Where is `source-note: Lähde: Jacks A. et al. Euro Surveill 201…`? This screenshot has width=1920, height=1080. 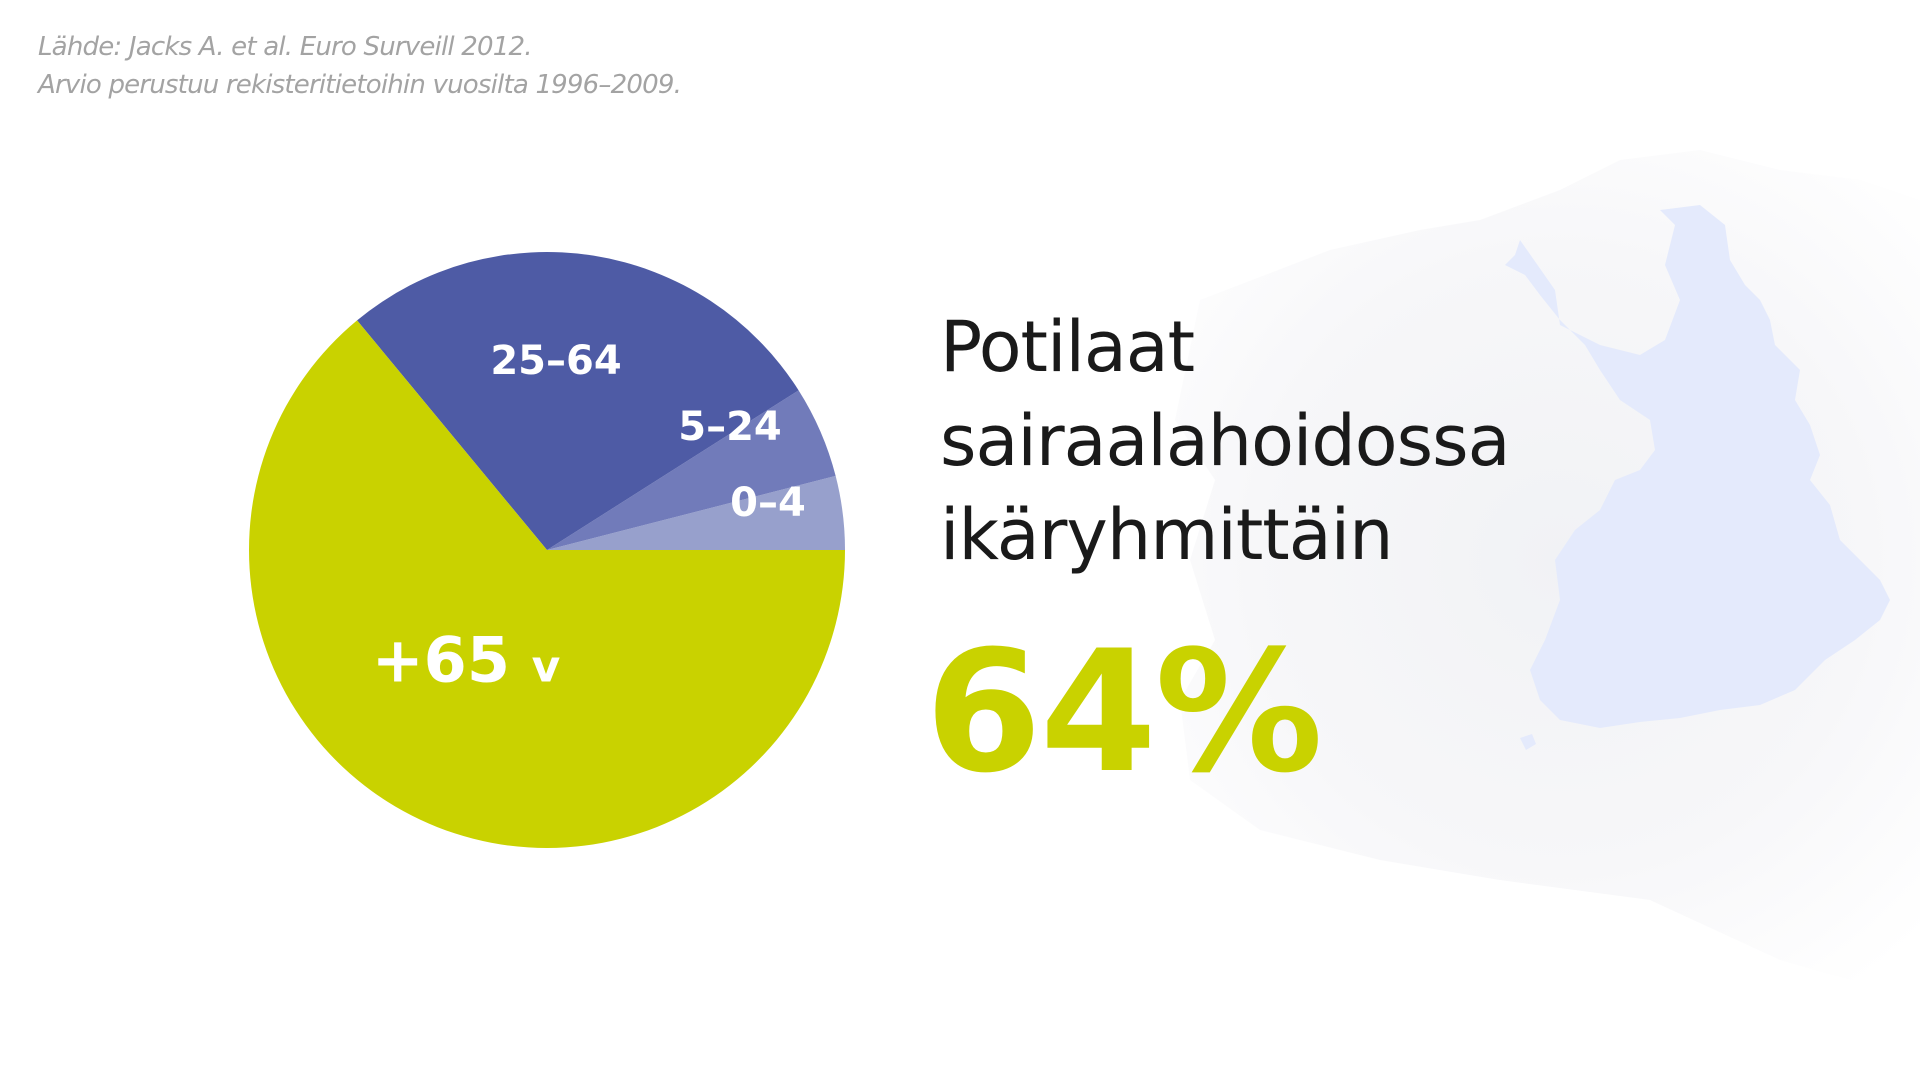 source-note: Lähde: Jacks A. et al. Euro Surveill 201… is located at coordinates (360, 66).